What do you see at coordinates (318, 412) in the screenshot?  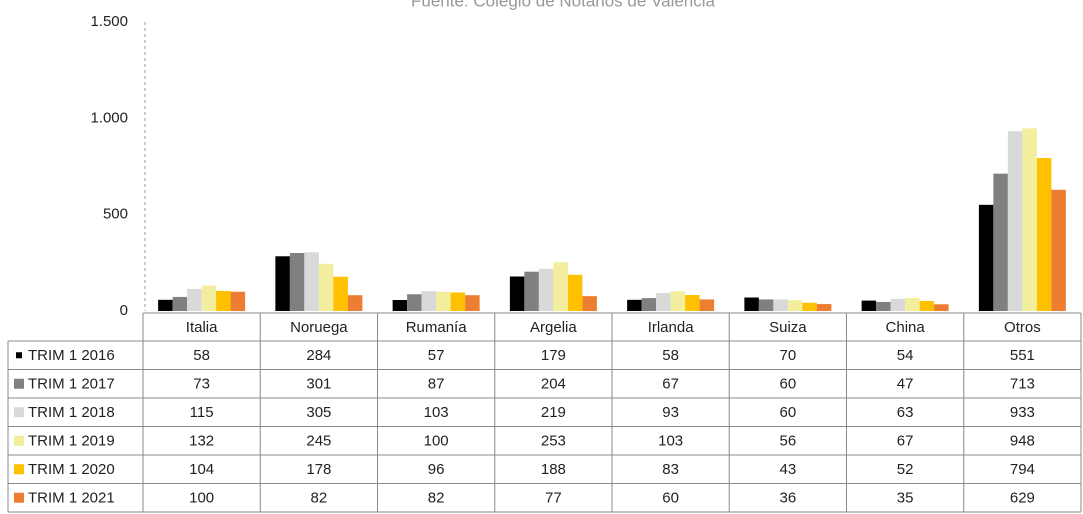 I see `table-cell: 305` at bounding box center [318, 412].